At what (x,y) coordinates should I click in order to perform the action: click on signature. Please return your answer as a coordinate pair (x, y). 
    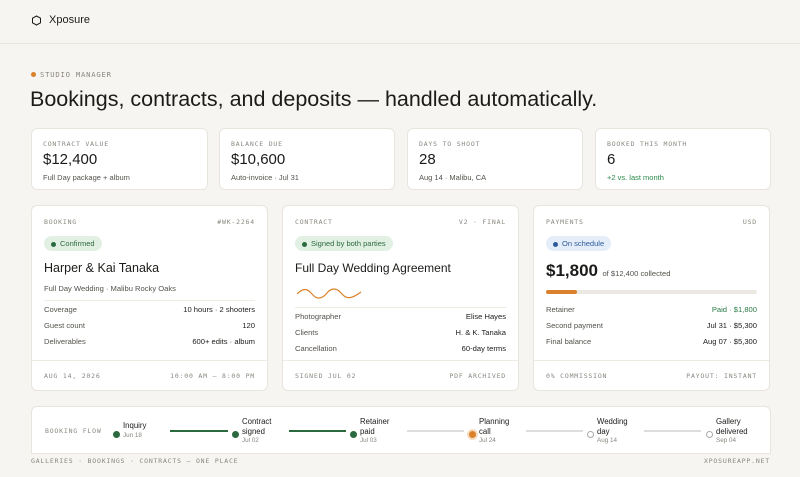
    Looking at the image, I should click on (329, 293).